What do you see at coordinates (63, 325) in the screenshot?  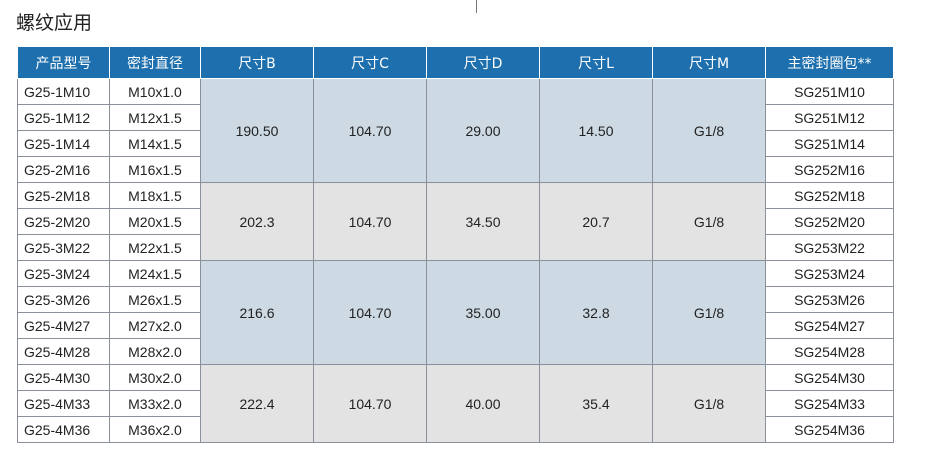 I see `model-cell: G25-4M27` at bounding box center [63, 325].